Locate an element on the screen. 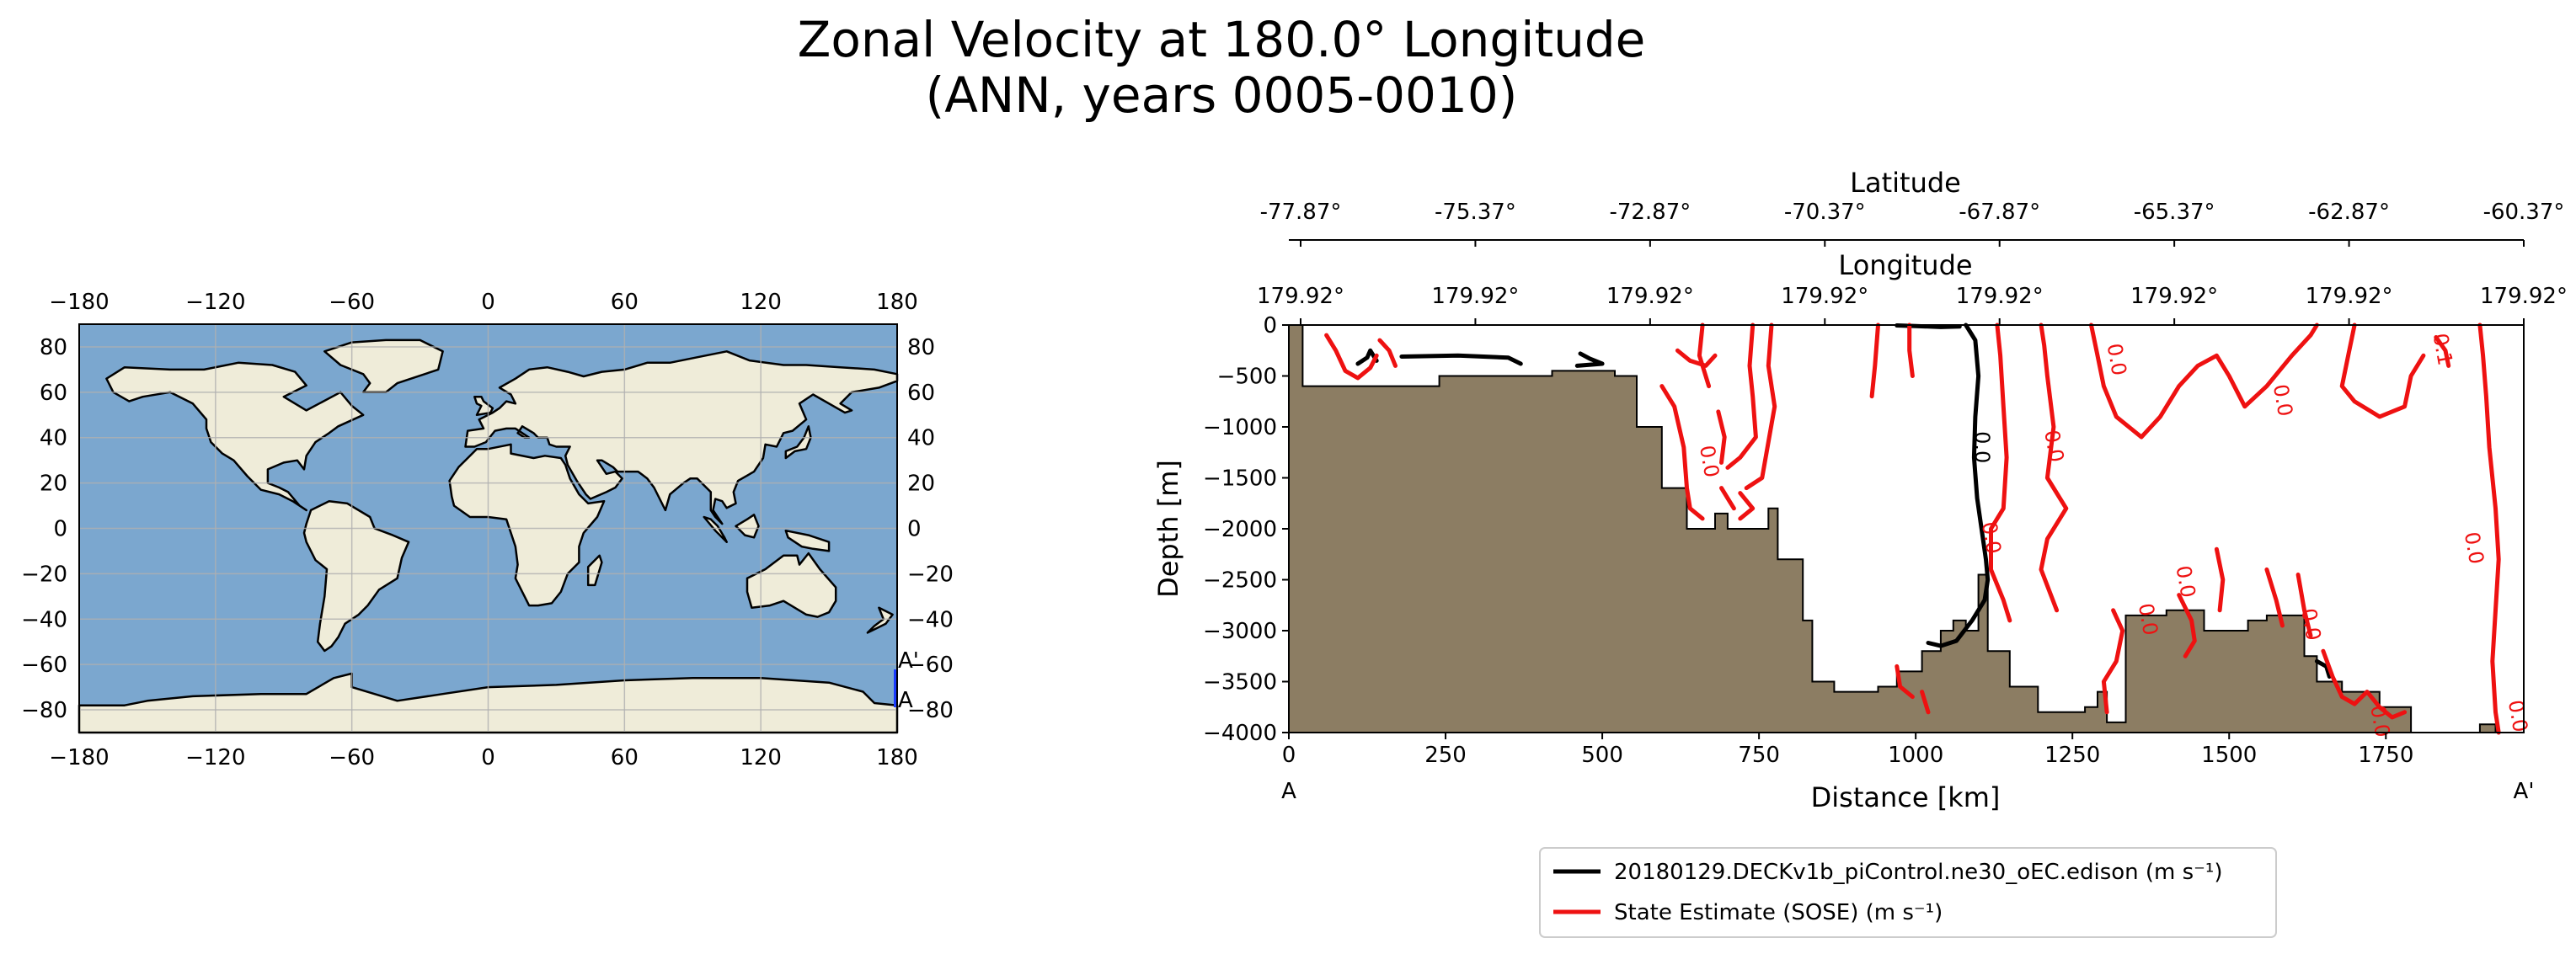 Image resolution: width=2576 pixels, height=954 pixels. x-tick-label: 1000 is located at coordinates (1915, 755).